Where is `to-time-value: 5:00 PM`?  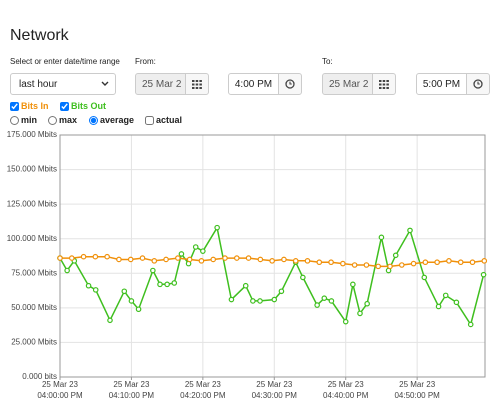 to-time-value: 5:00 PM is located at coordinates (441, 84).